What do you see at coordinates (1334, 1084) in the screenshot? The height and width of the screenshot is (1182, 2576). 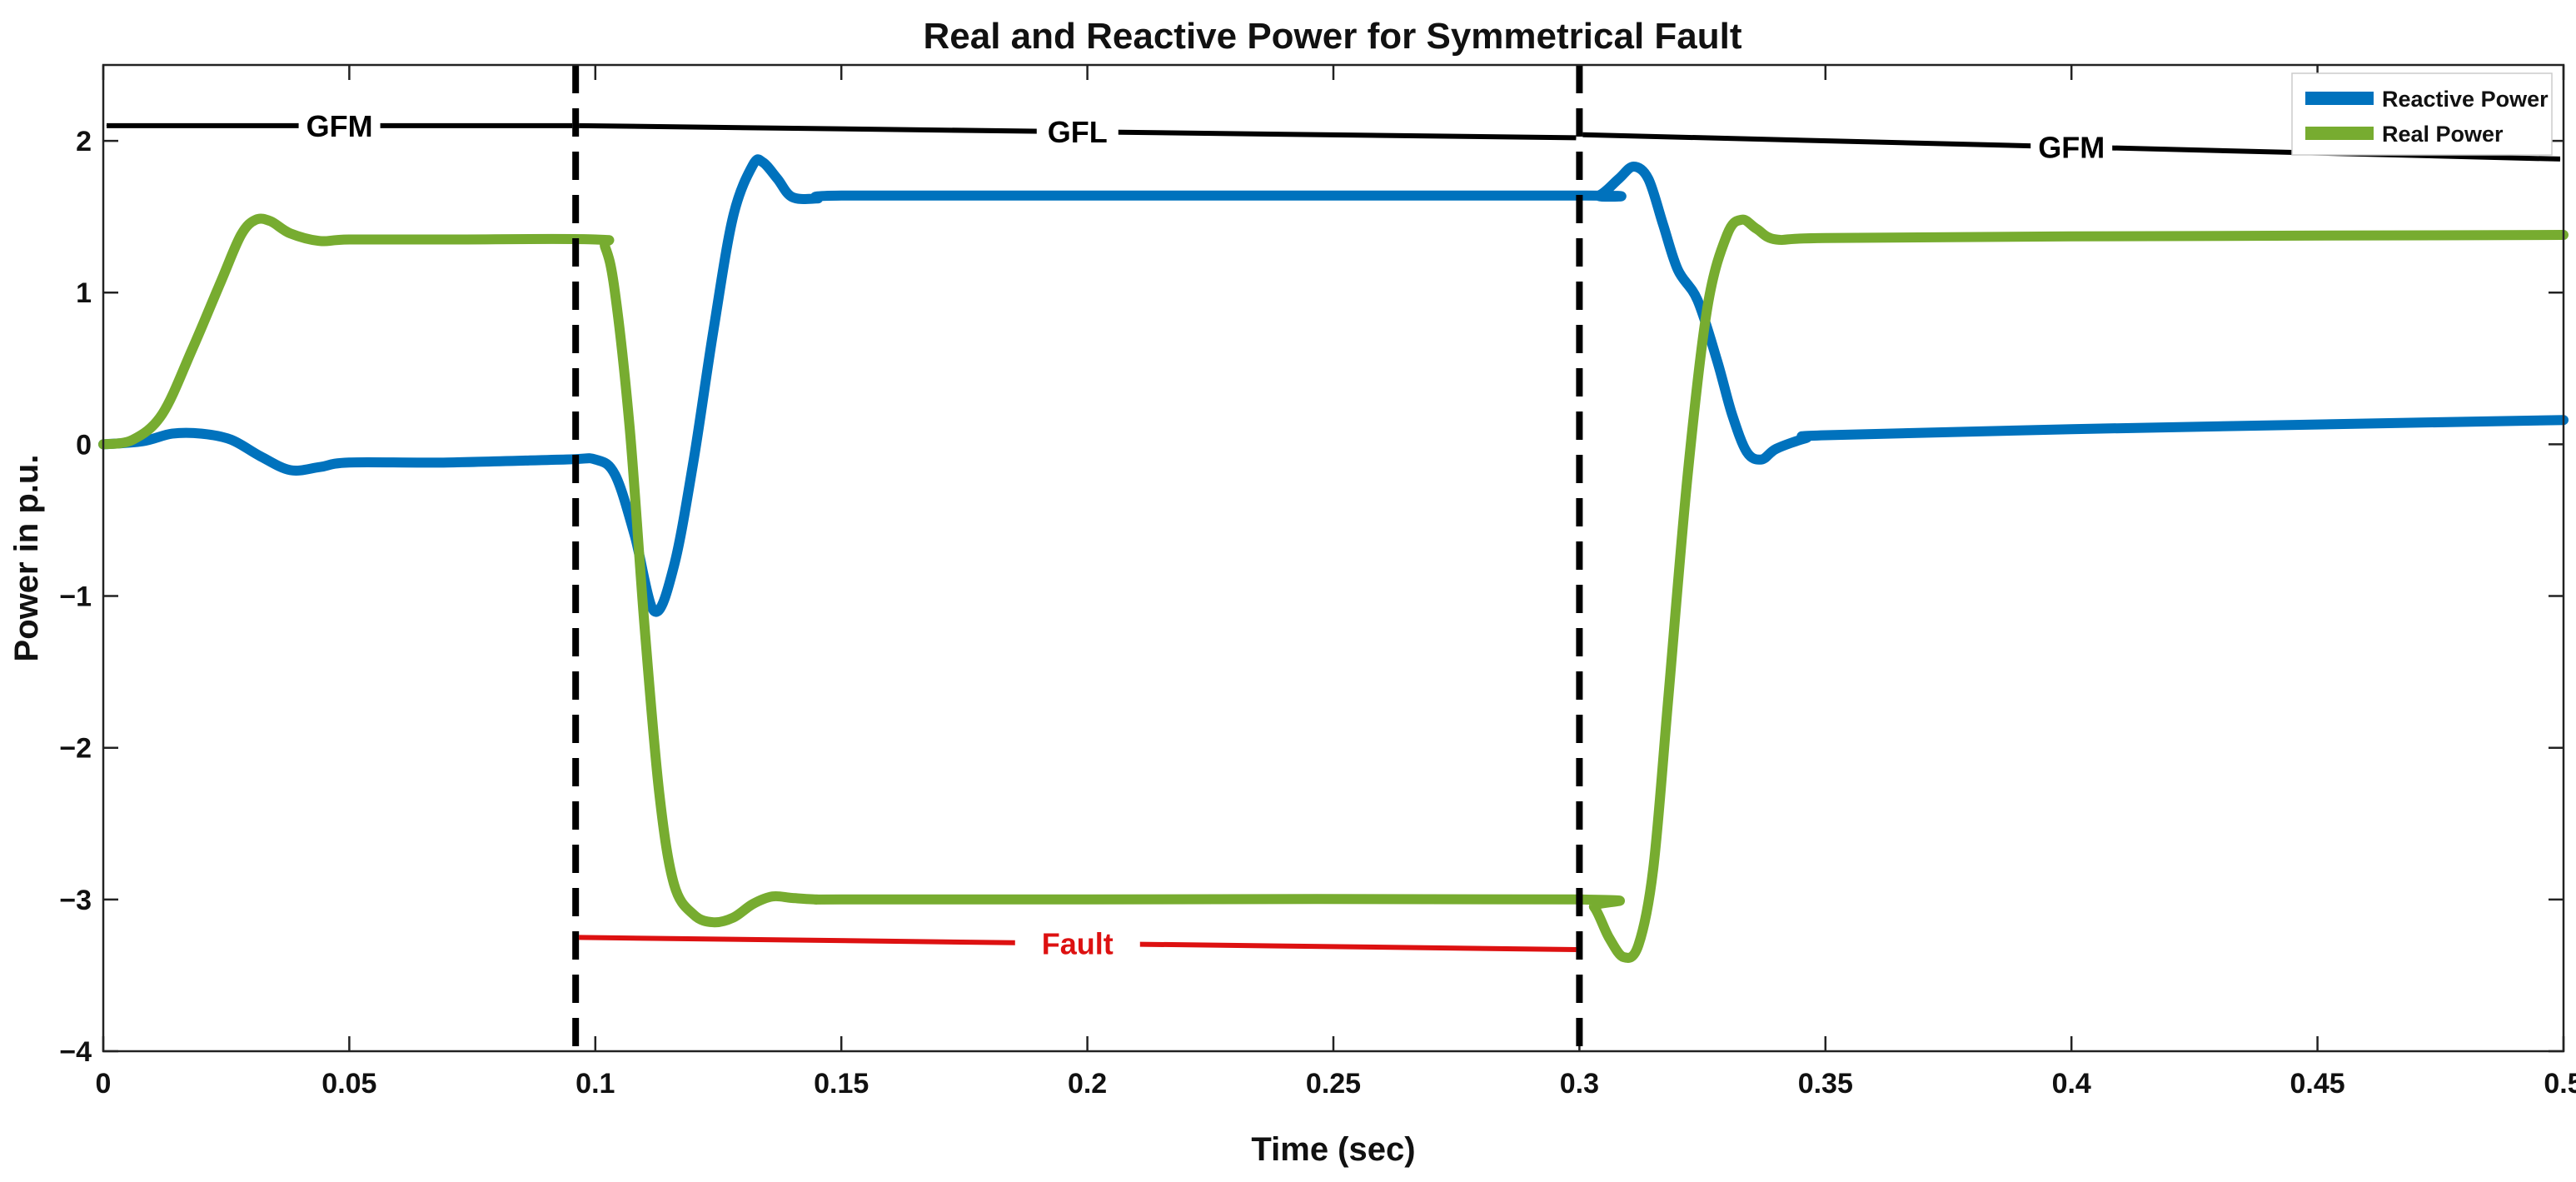 I see `x-tick-label: 0.25` at bounding box center [1334, 1084].